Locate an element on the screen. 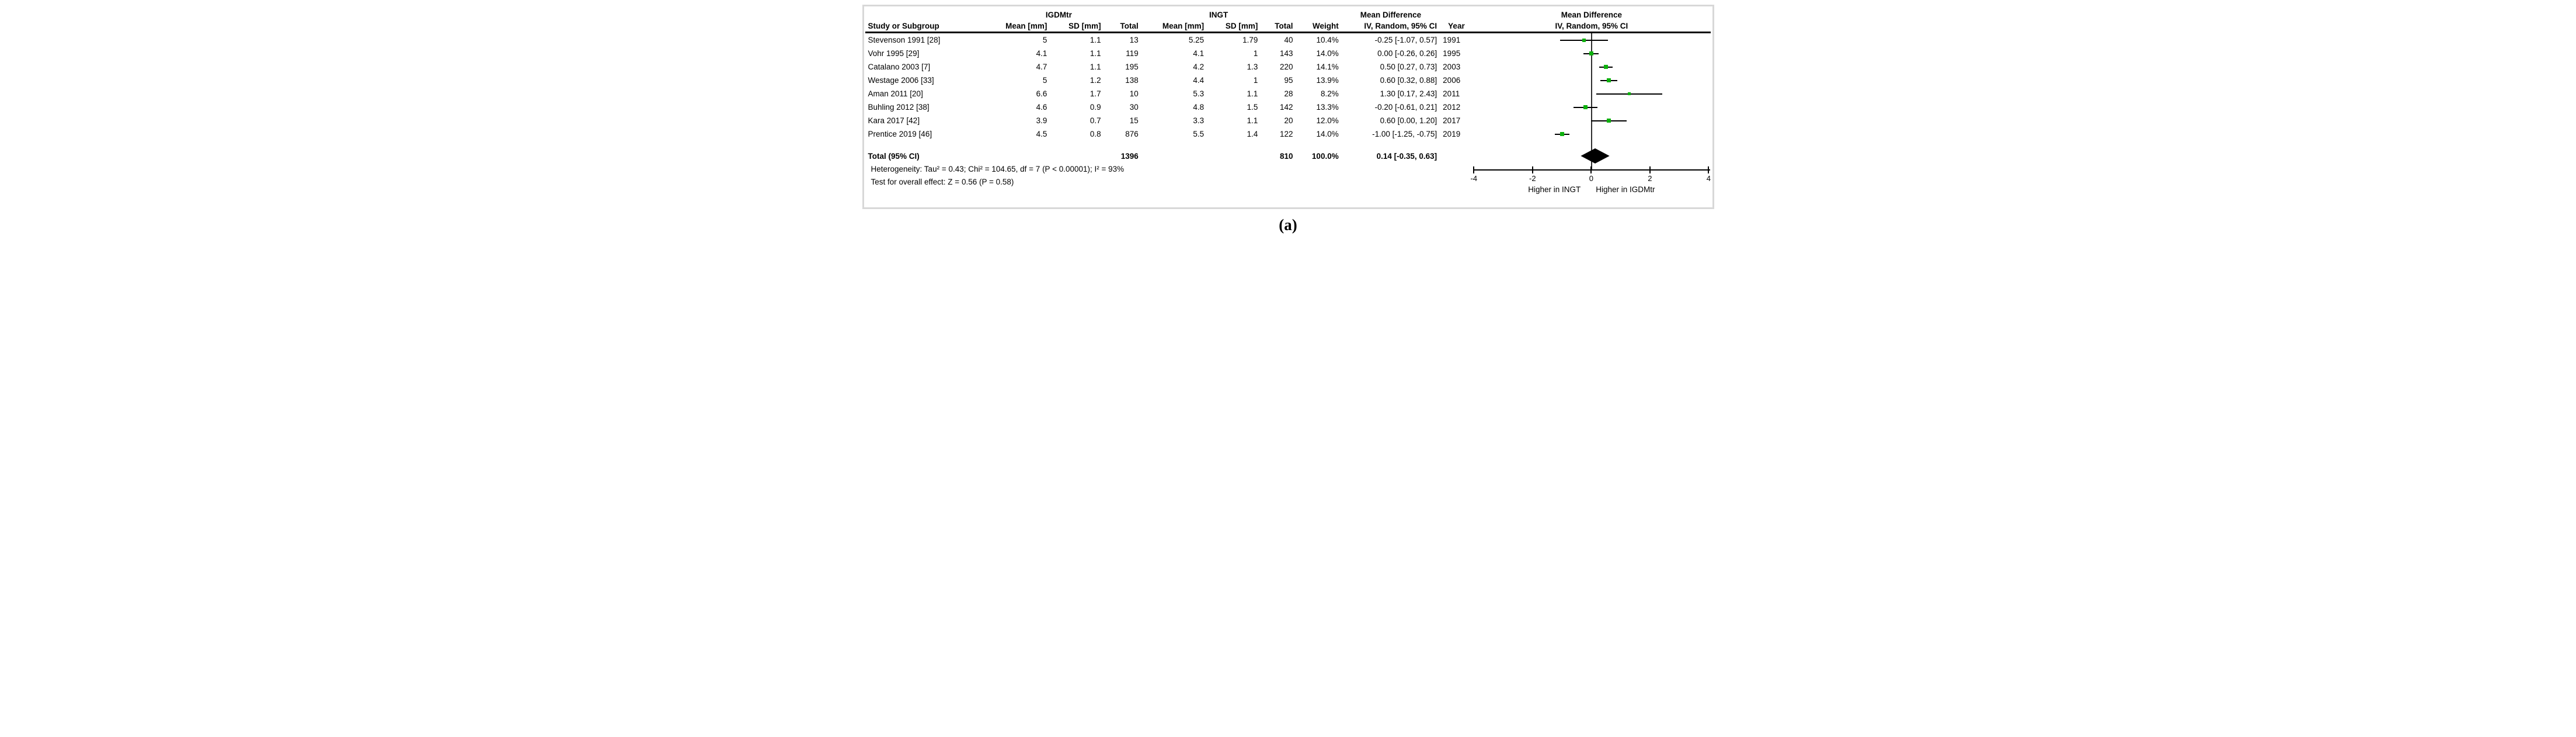 Image resolution: width=2576 pixels, height=737 pixels. igdmtr-total: 138 is located at coordinates (1132, 81).